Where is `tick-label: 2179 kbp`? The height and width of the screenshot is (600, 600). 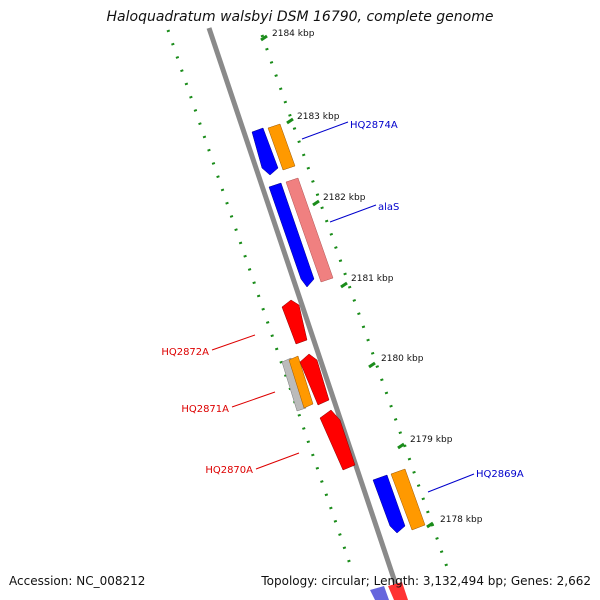
tick-label: 2179 kbp is located at coordinates (431, 440).